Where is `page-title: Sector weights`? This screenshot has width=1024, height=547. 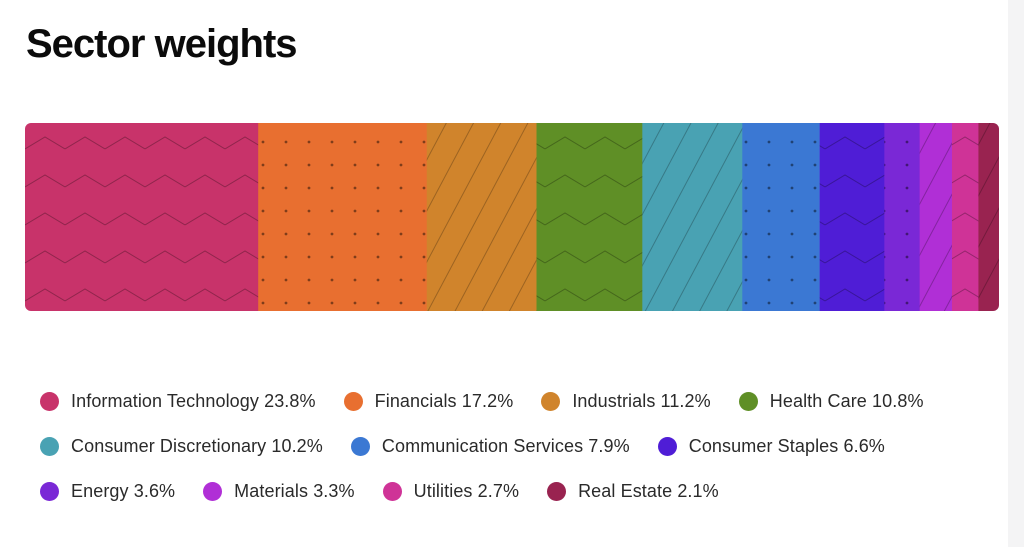
page-title: Sector weights is located at coordinates (162, 44).